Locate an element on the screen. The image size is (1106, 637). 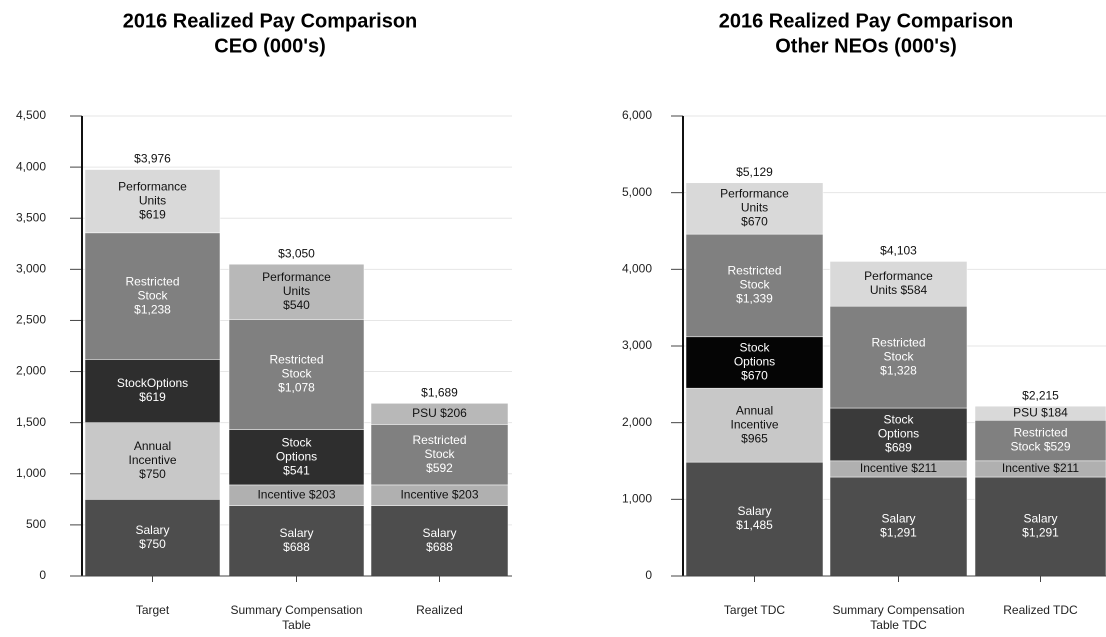
total-label: $4,103 is located at coordinates (898, 251).